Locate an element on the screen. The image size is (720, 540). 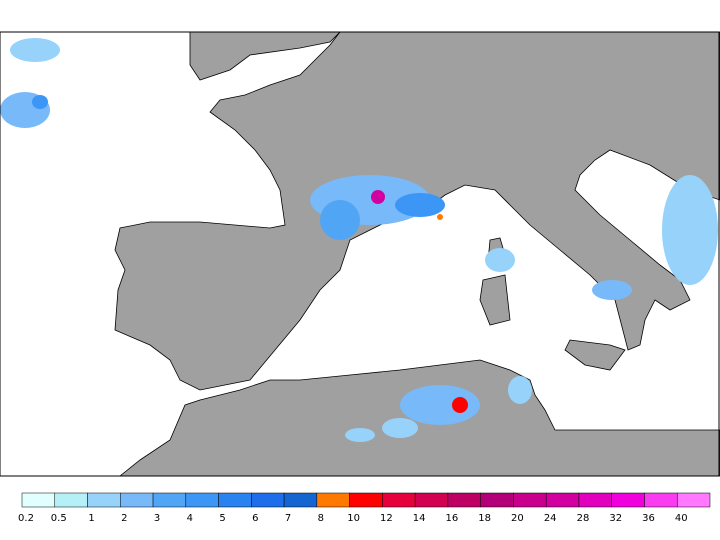
legend-label: 6 is located at coordinates (255, 518).